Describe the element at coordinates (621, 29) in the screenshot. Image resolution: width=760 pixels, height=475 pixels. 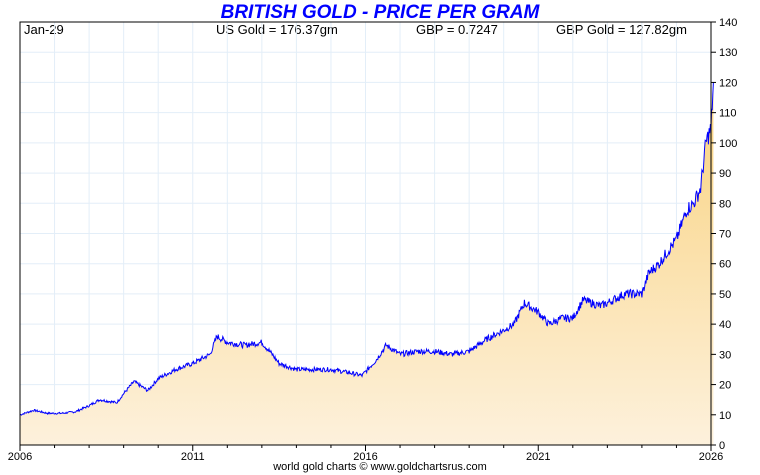
I see `gbp-gold-label: GBP Gold = 127.82gm` at that location.